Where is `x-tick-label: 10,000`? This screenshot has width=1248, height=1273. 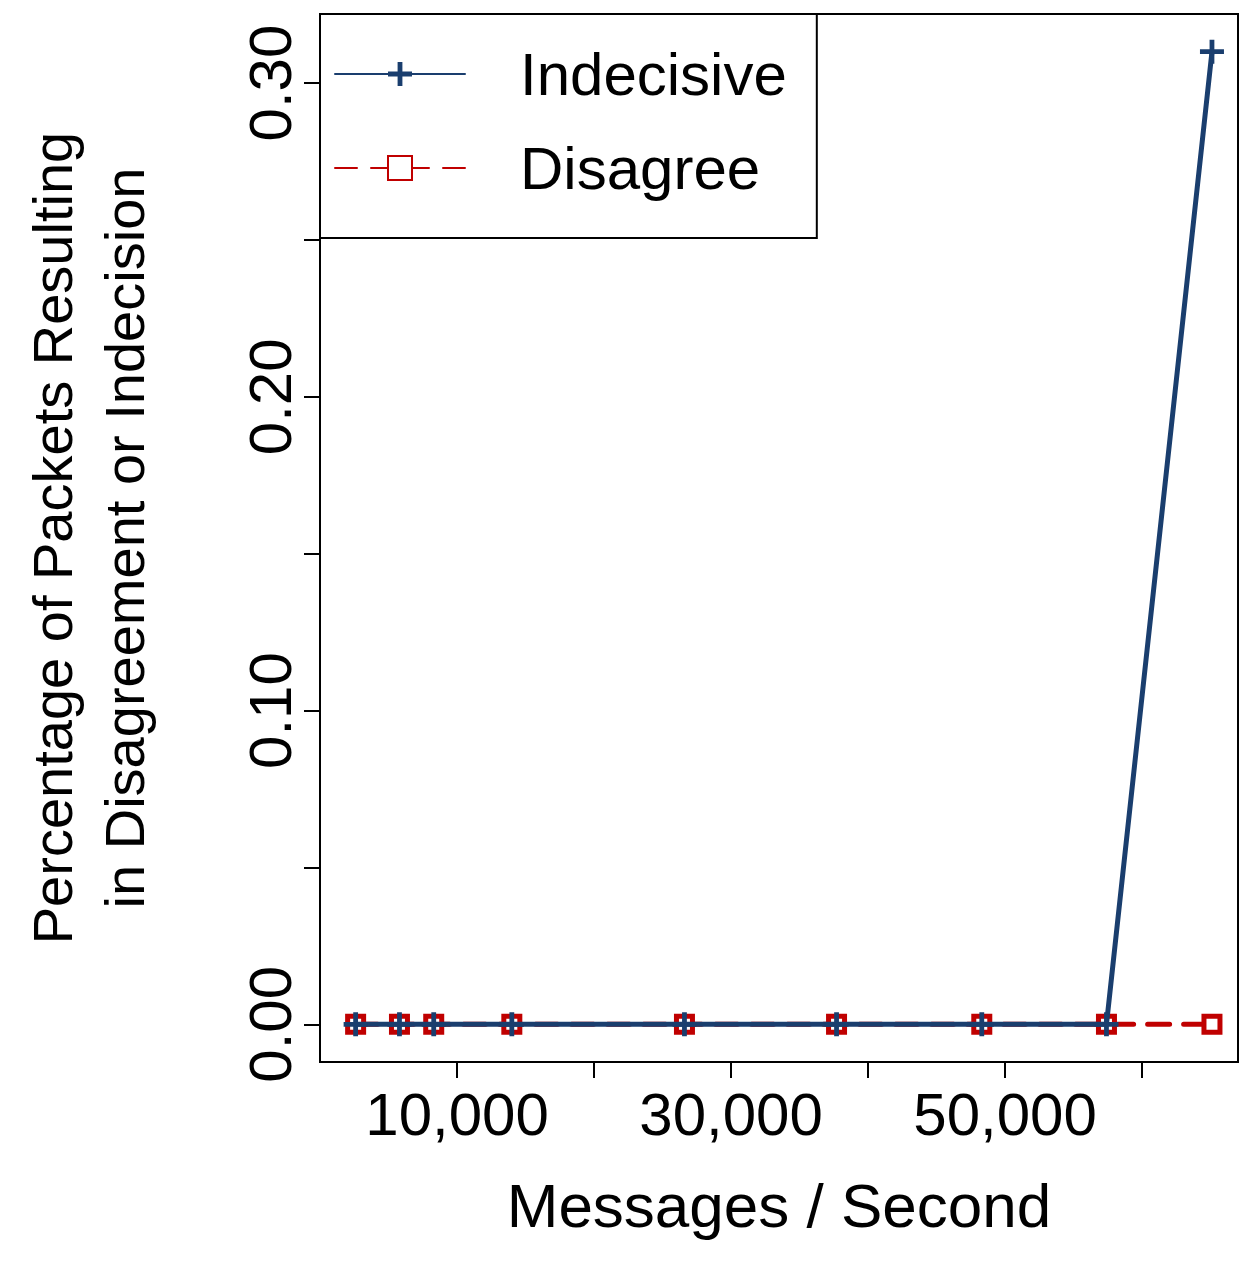 x-tick-label: 10,000 is located at coordinates (457, 1114).